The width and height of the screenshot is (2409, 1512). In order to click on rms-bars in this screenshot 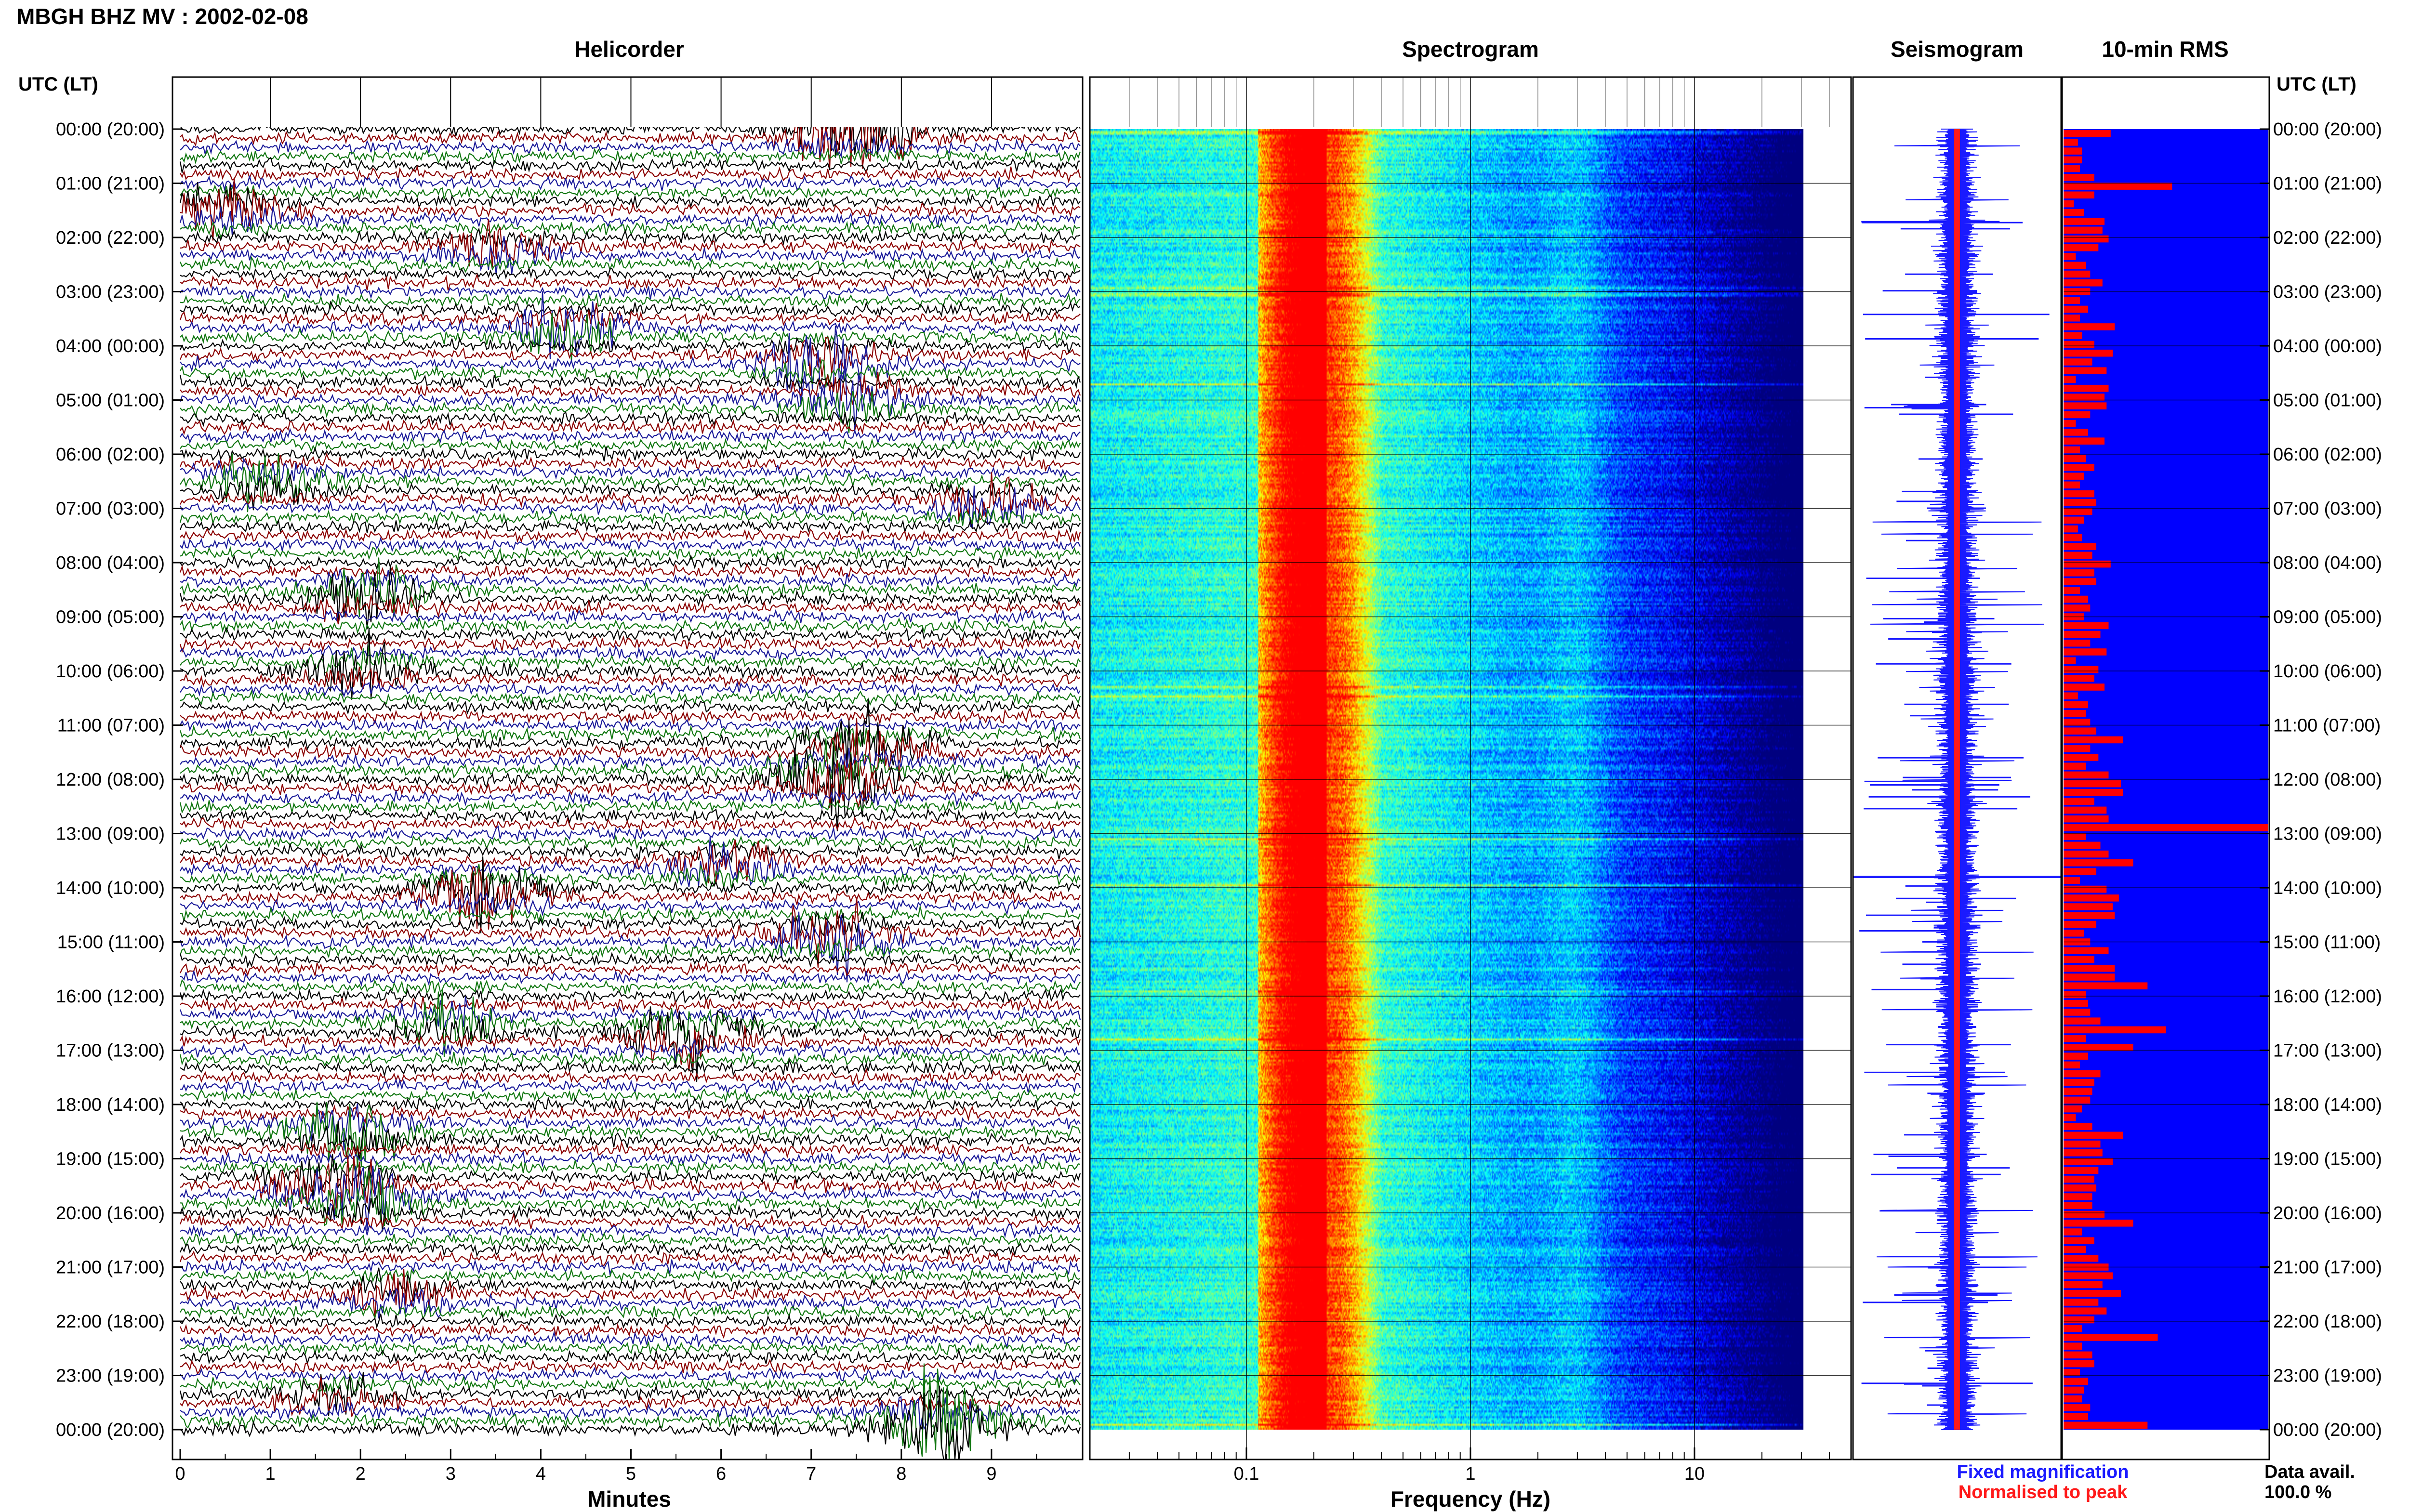, I will do `click(2166, 779)`.